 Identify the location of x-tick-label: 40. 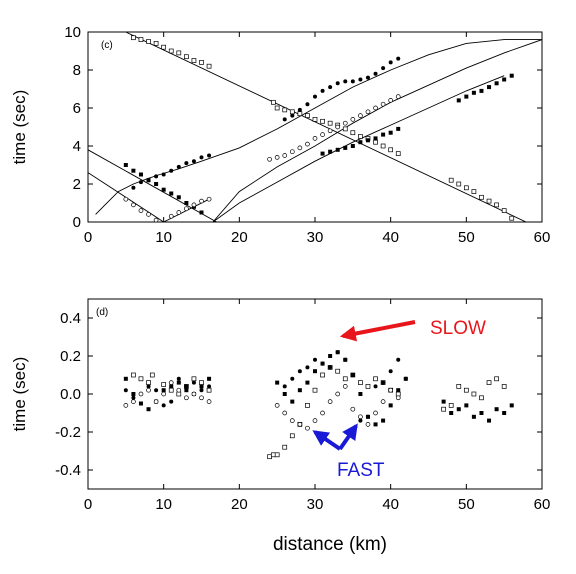
(390, 237).